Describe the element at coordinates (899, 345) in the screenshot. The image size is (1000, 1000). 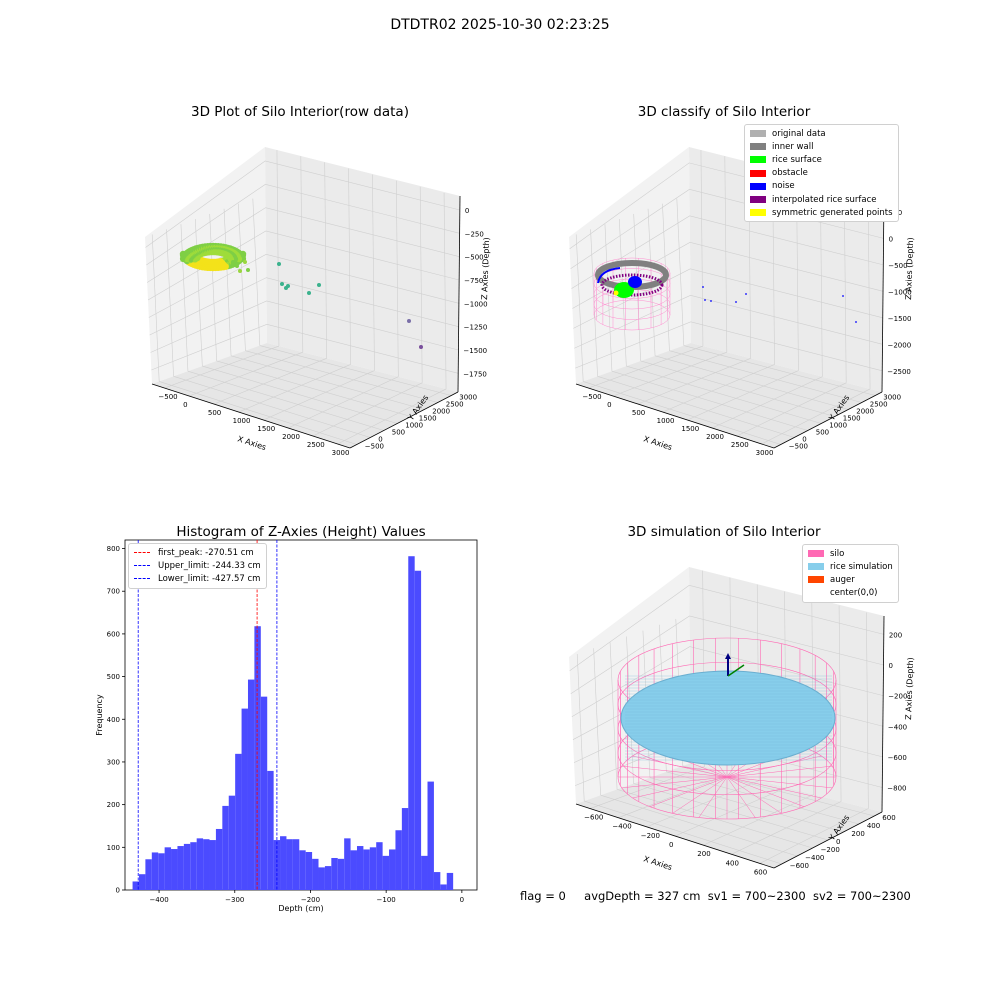
I see `plot2-ztick: −2000` at that location.